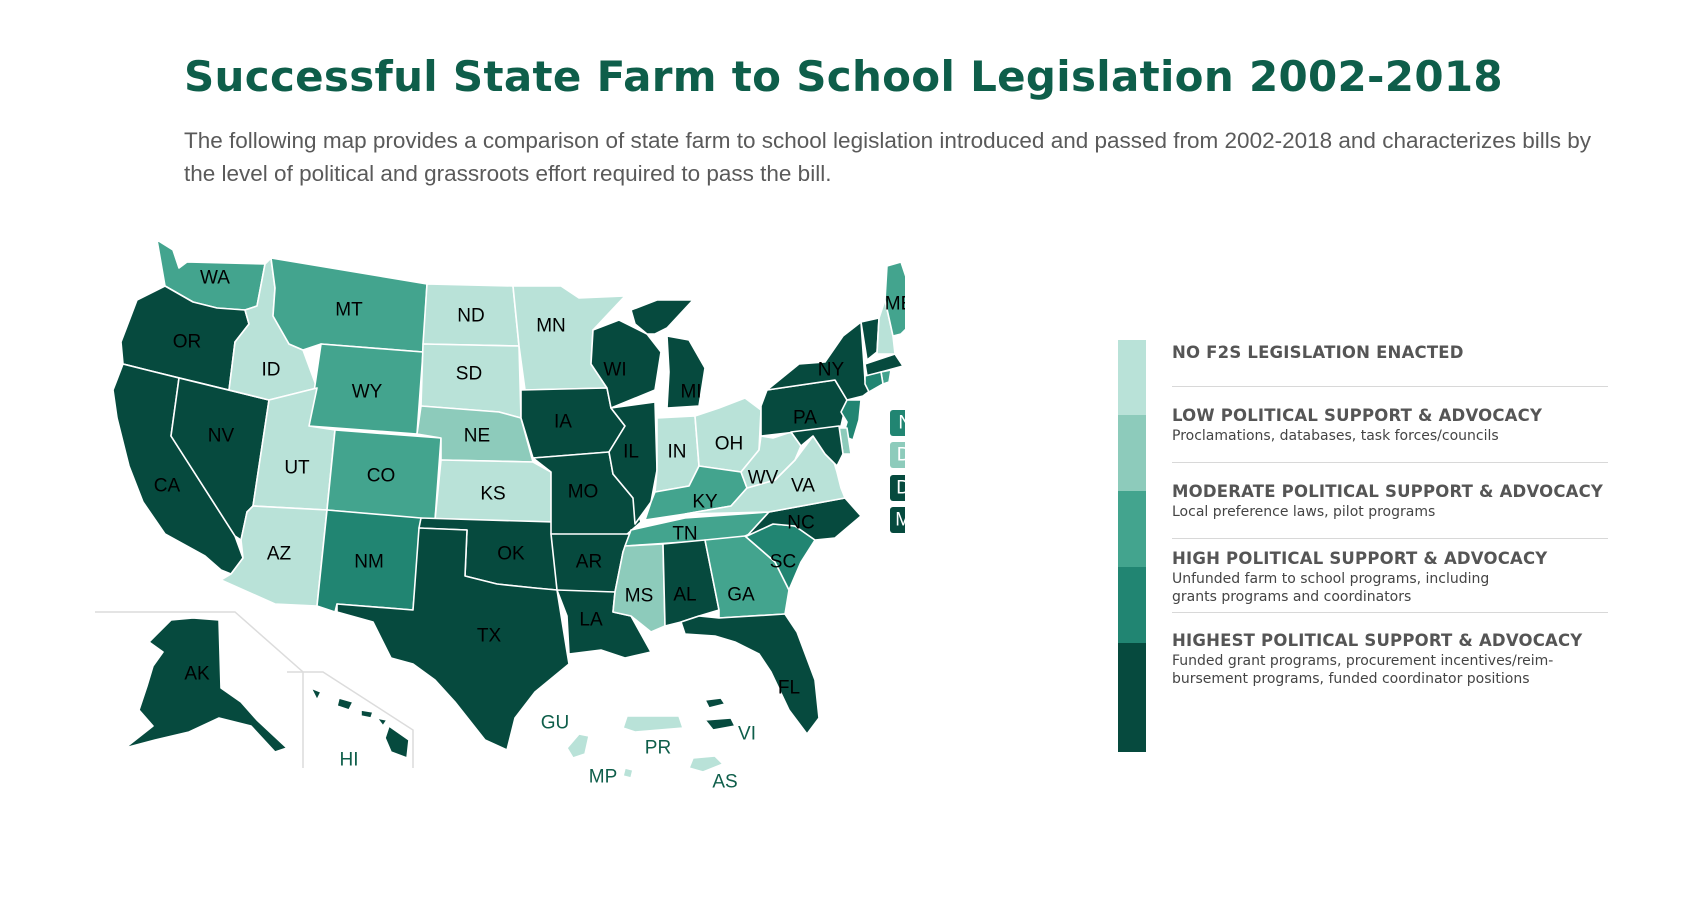 The image size is (1684, 904). What do you see at coordinates (763, 478) in the screenshot?
I see `label-WV: WV` at bounding box center [763, 478].